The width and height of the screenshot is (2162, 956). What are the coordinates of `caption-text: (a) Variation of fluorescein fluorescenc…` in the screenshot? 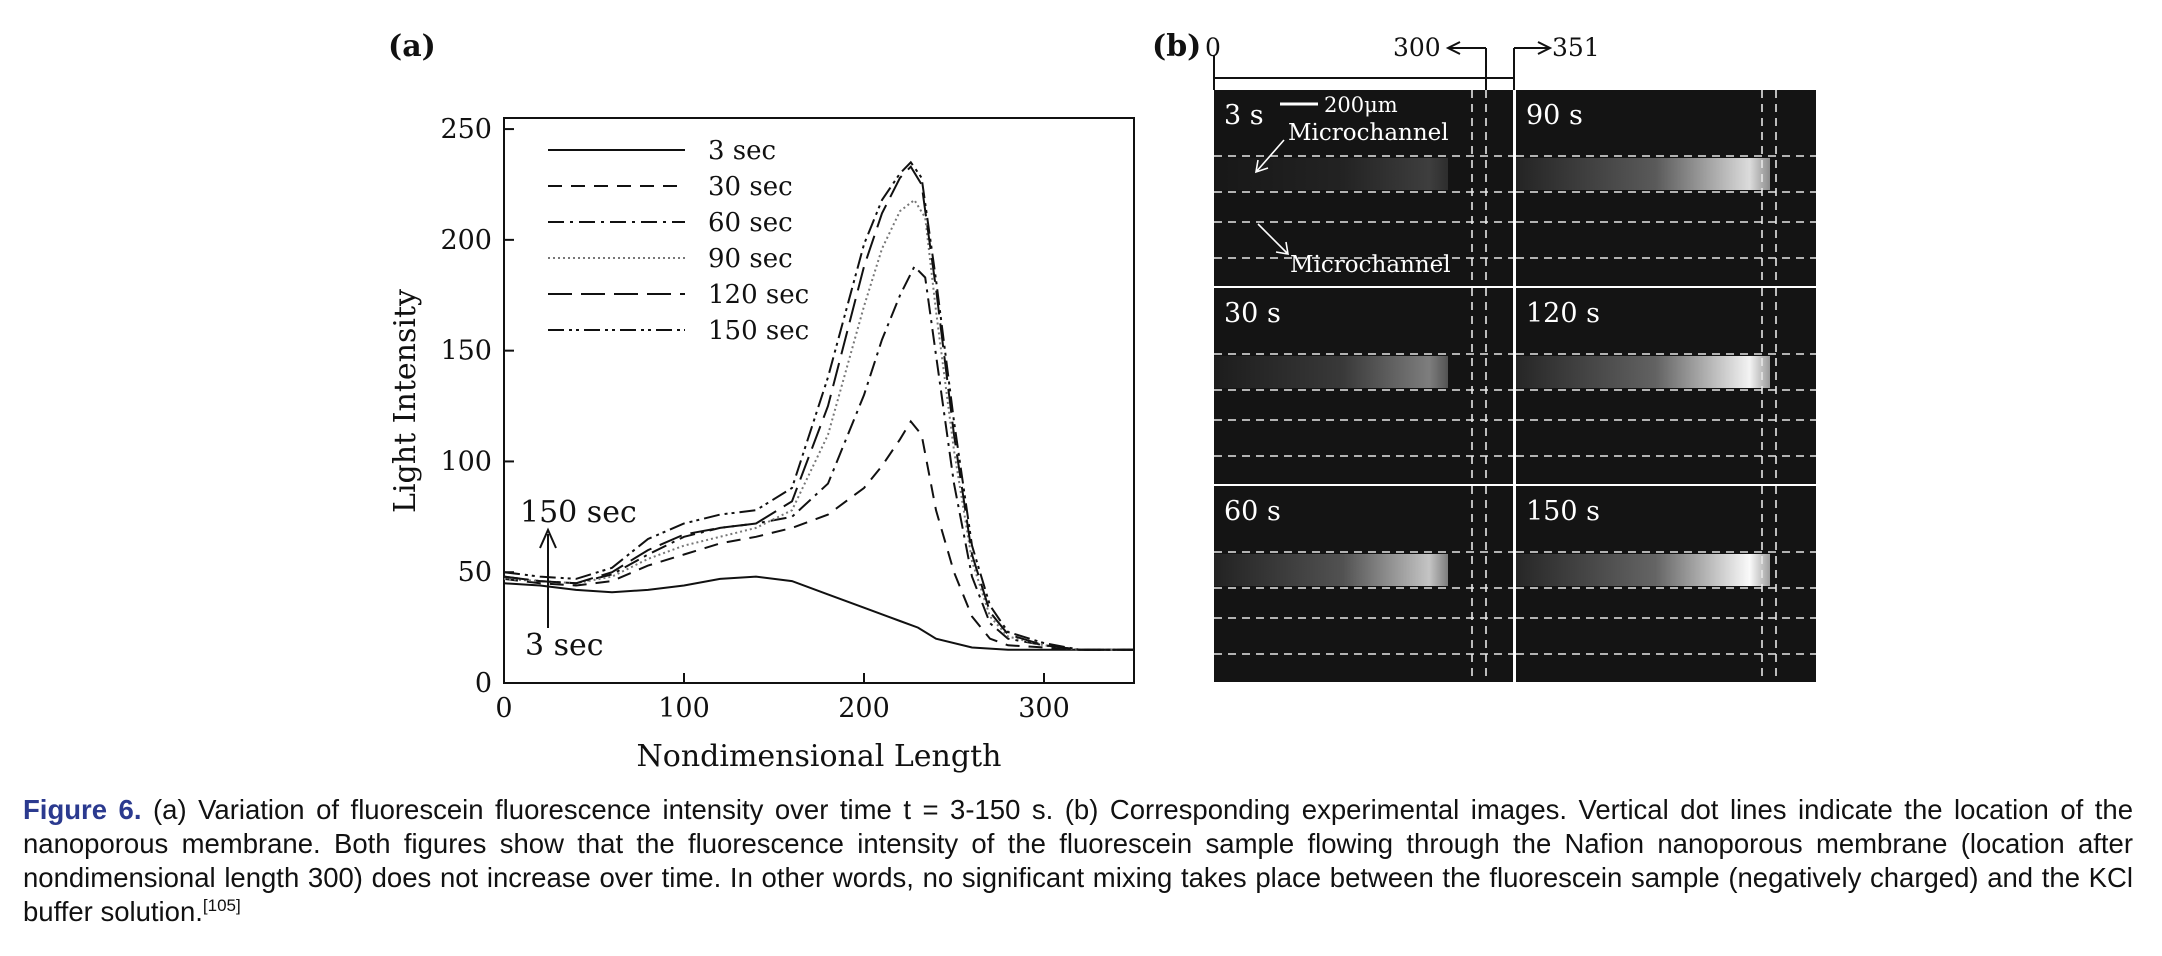 It's located at (1078, 860).